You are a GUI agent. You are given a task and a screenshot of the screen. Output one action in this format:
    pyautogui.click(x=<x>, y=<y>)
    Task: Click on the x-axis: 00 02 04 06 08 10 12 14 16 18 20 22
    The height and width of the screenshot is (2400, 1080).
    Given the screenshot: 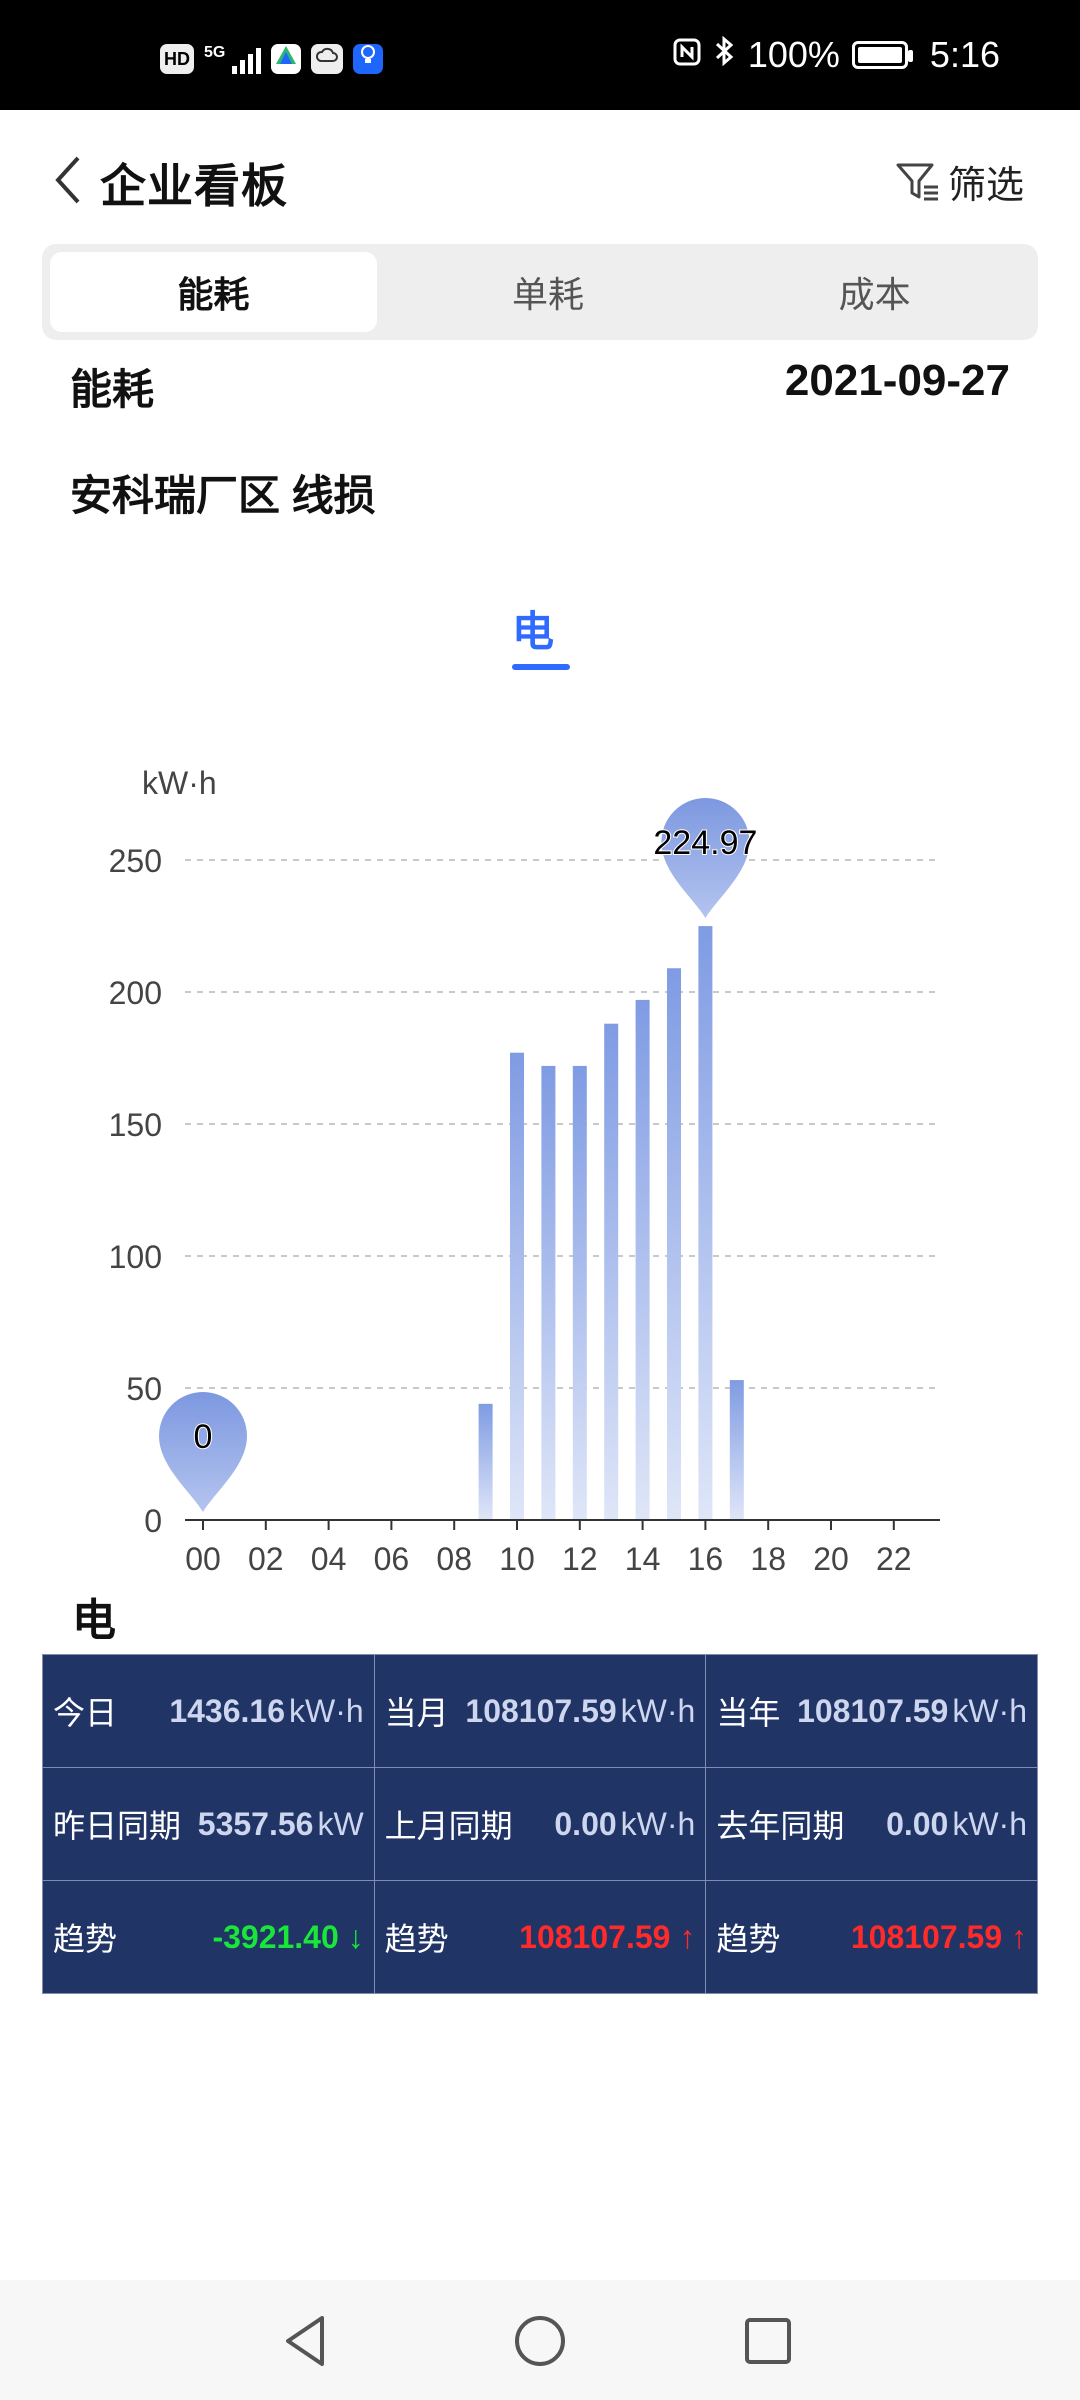 What is the action you would take?
    pyautogui.click(x=562, y=1548)
    